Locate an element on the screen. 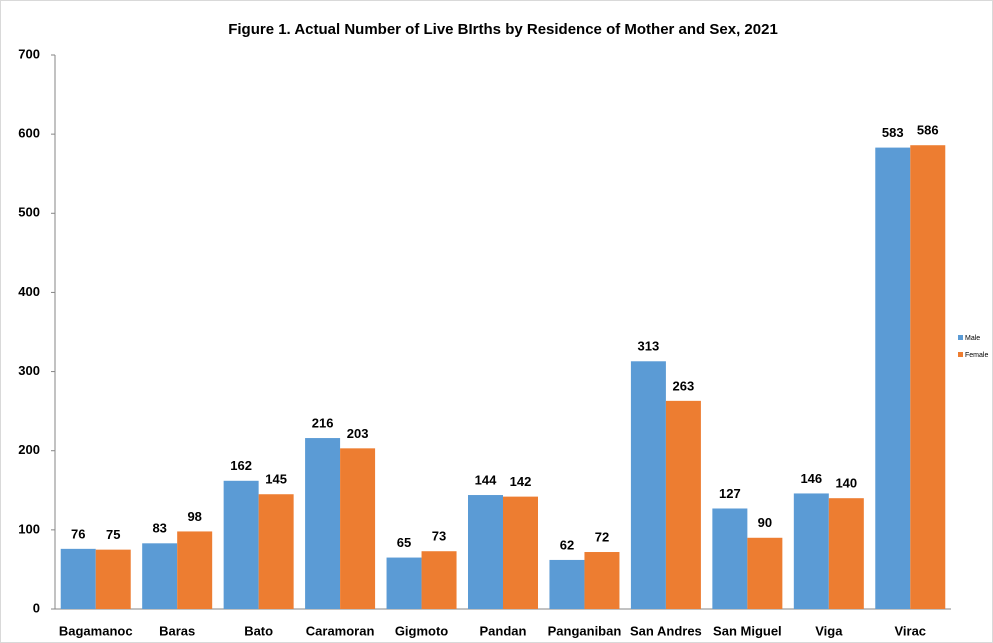 This screenshot has height=643, width=993. y-tick-label: 200 is located at coordinates (29, 449).